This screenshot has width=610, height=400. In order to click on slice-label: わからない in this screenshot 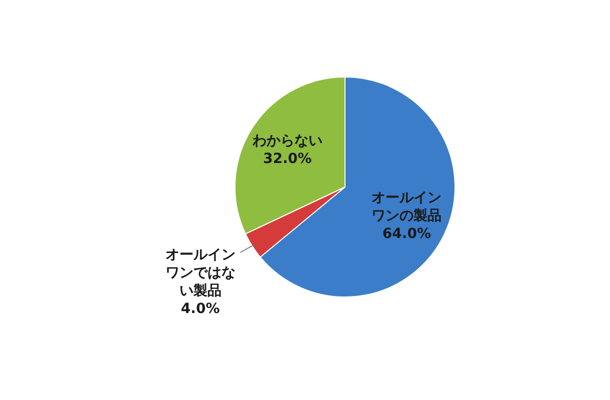, I will do `click(287, 141)`.